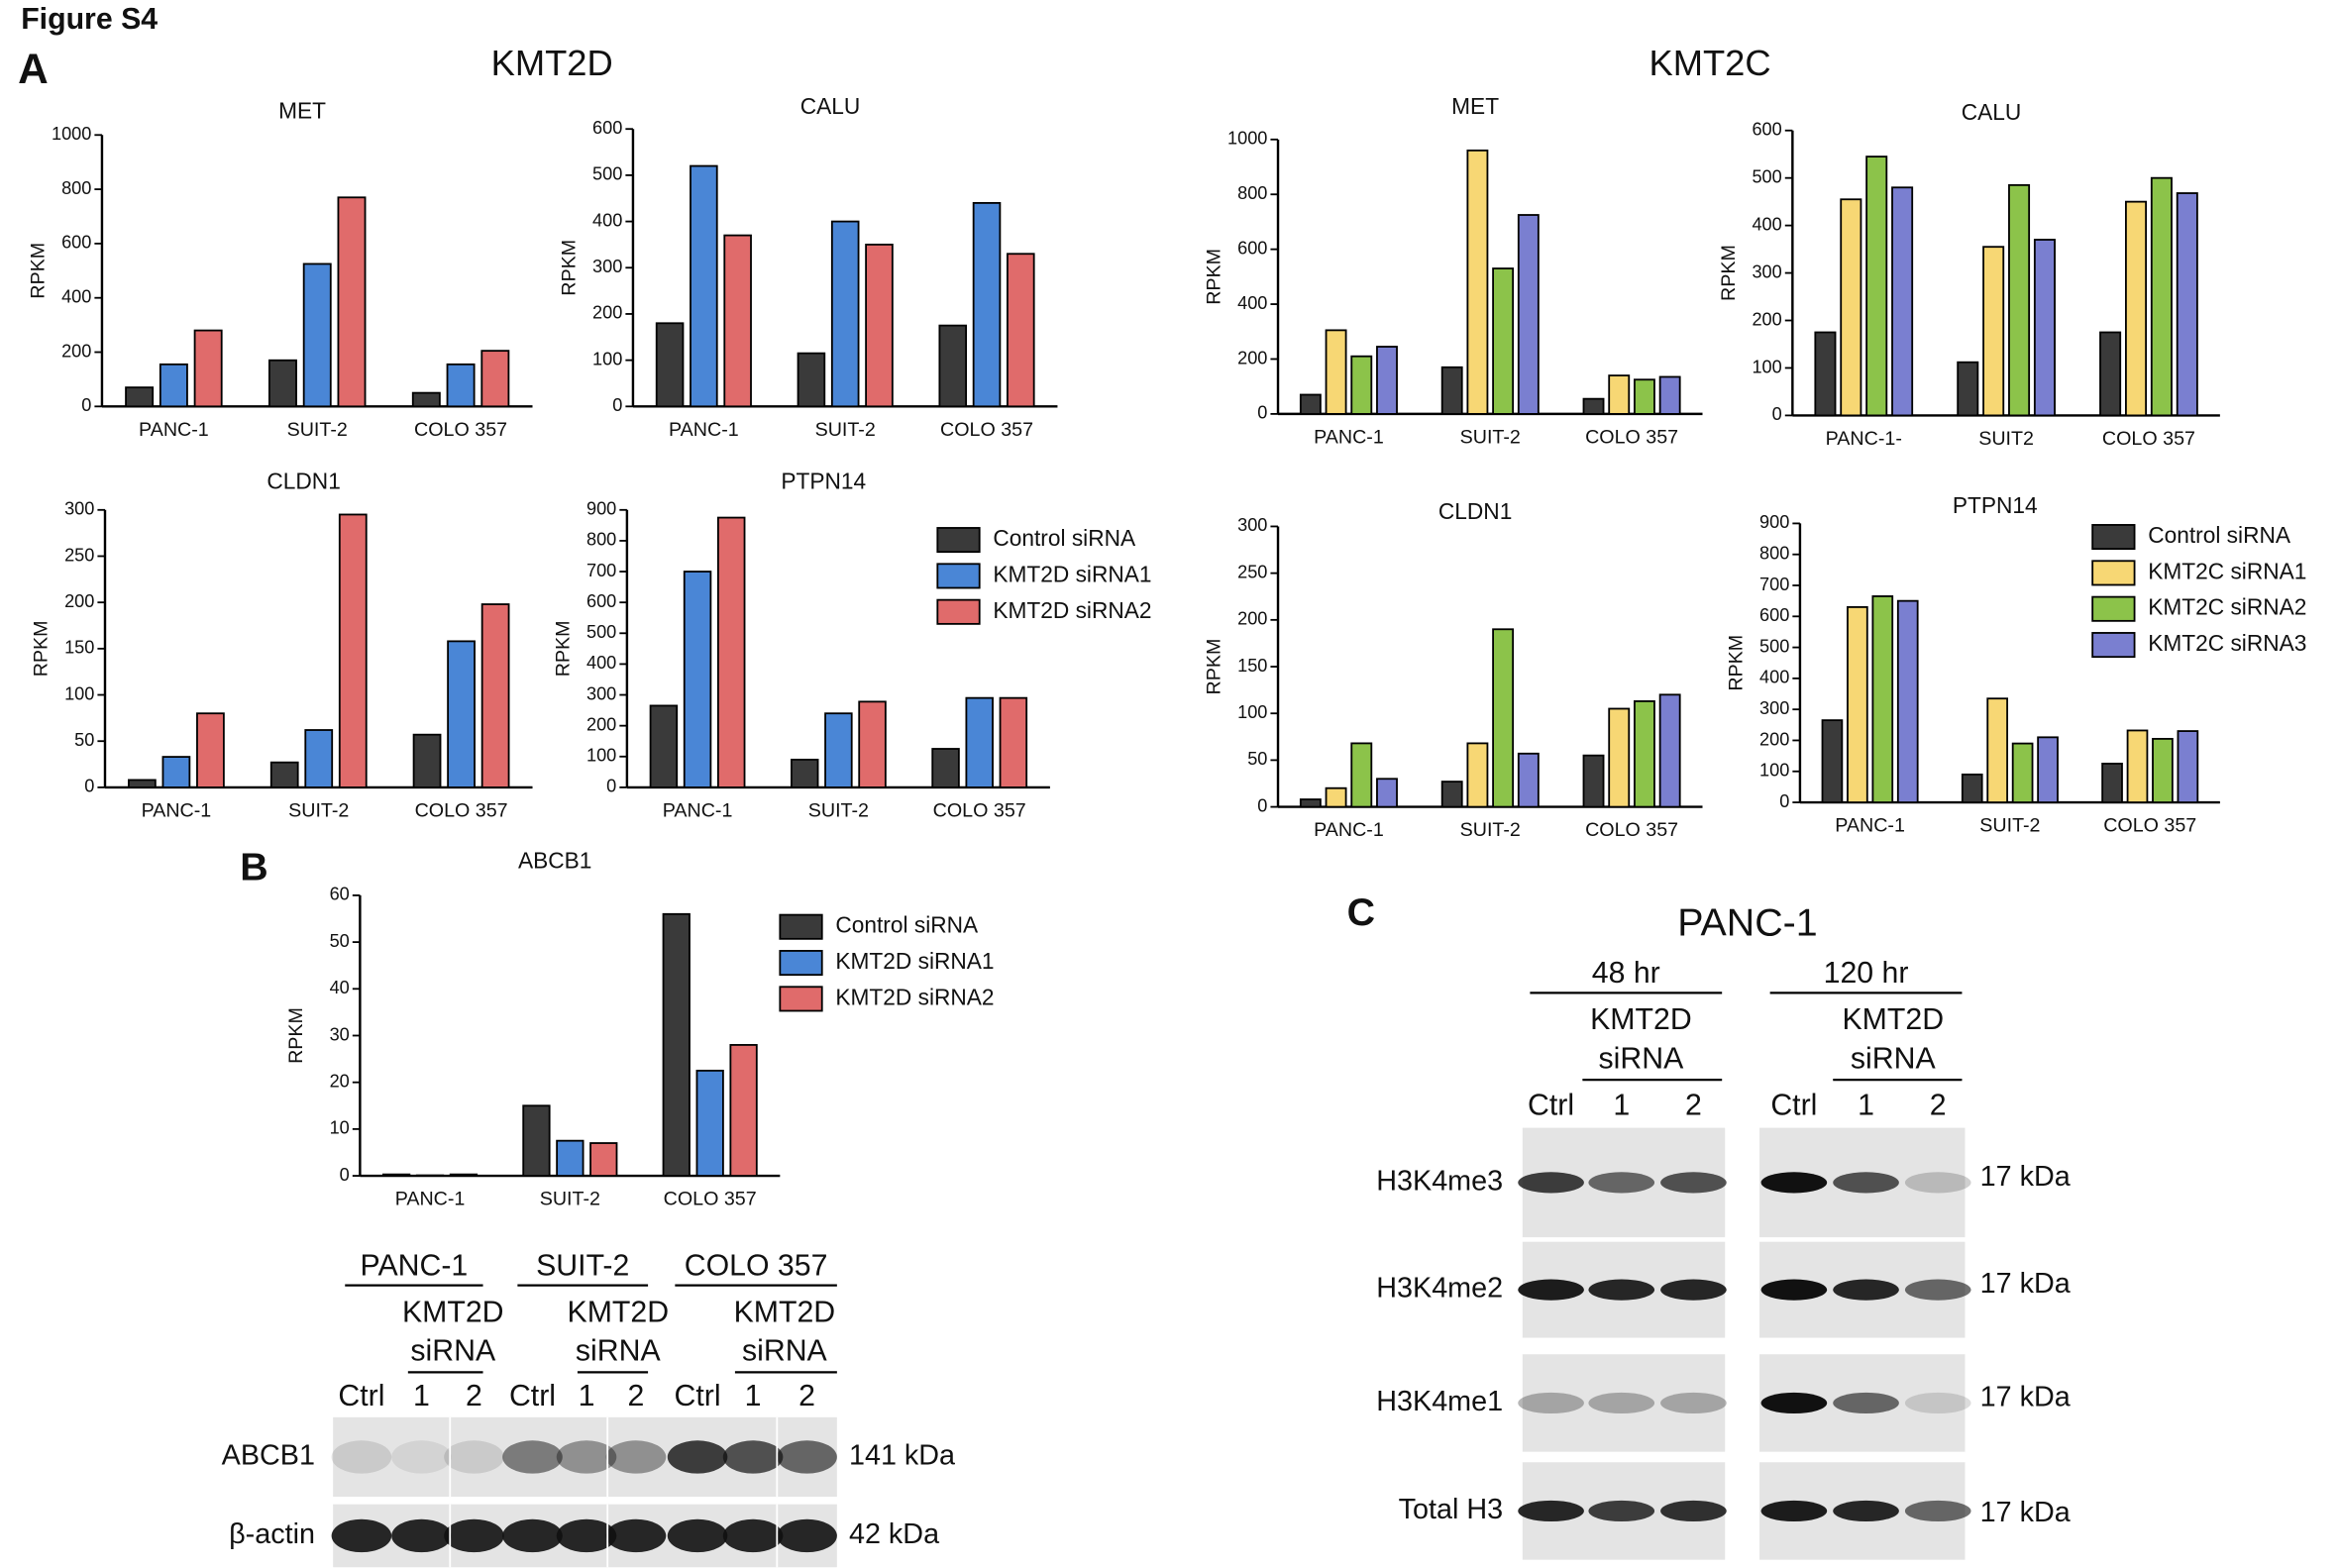 This screenshot has width=2340, height=1568. Describe the element at coordinates (1992, 112) in the screenshot. I see `chart-title: CALU` at that location.